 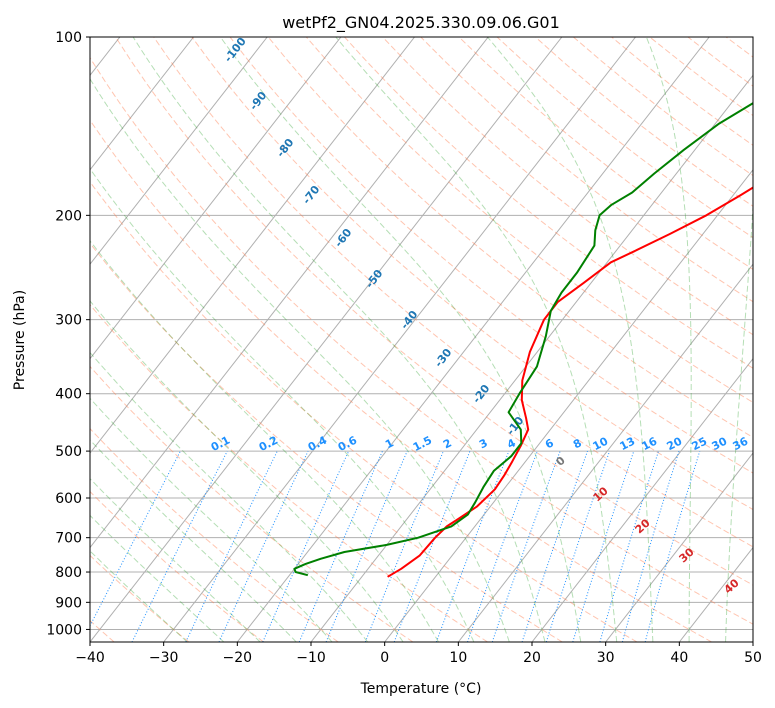 What do you see at coordinates (135, 539) in the screenshot?
I see `mixing-ratio-line-0.1` at bounding box center [135, 539].